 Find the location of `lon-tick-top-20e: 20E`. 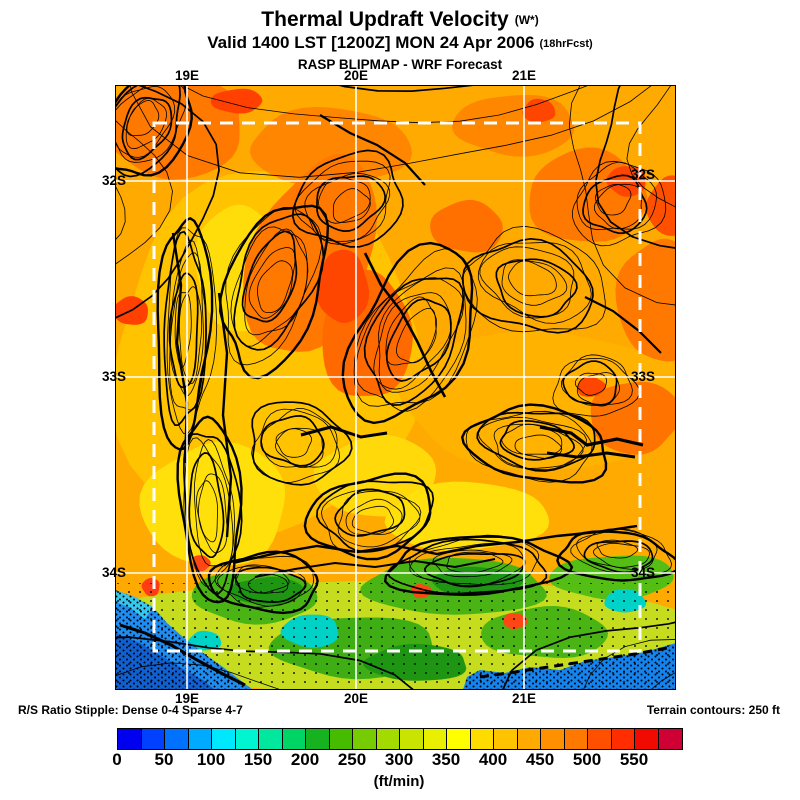

lon-tick-top-20e: 20E is located at coordinates (356, 75).